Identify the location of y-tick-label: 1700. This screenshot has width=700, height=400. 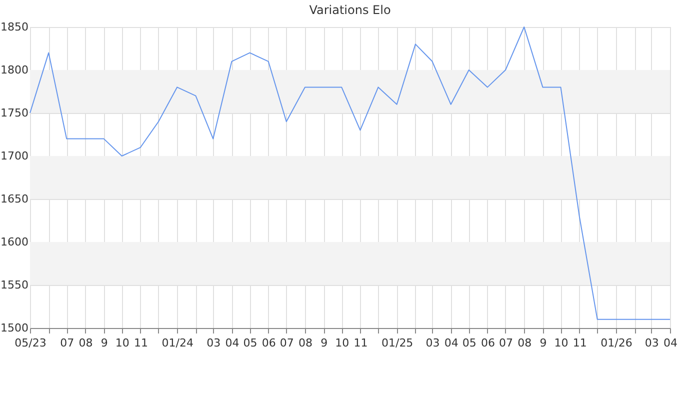
(14, 156).